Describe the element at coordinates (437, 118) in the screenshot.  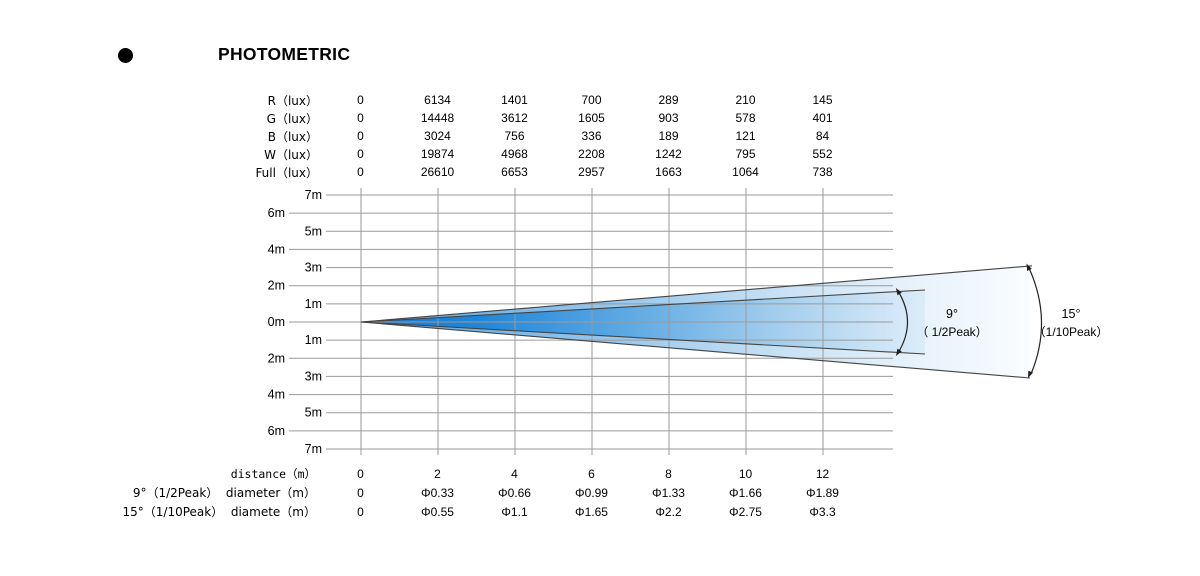
I see `value-cell: 14448` at that location.